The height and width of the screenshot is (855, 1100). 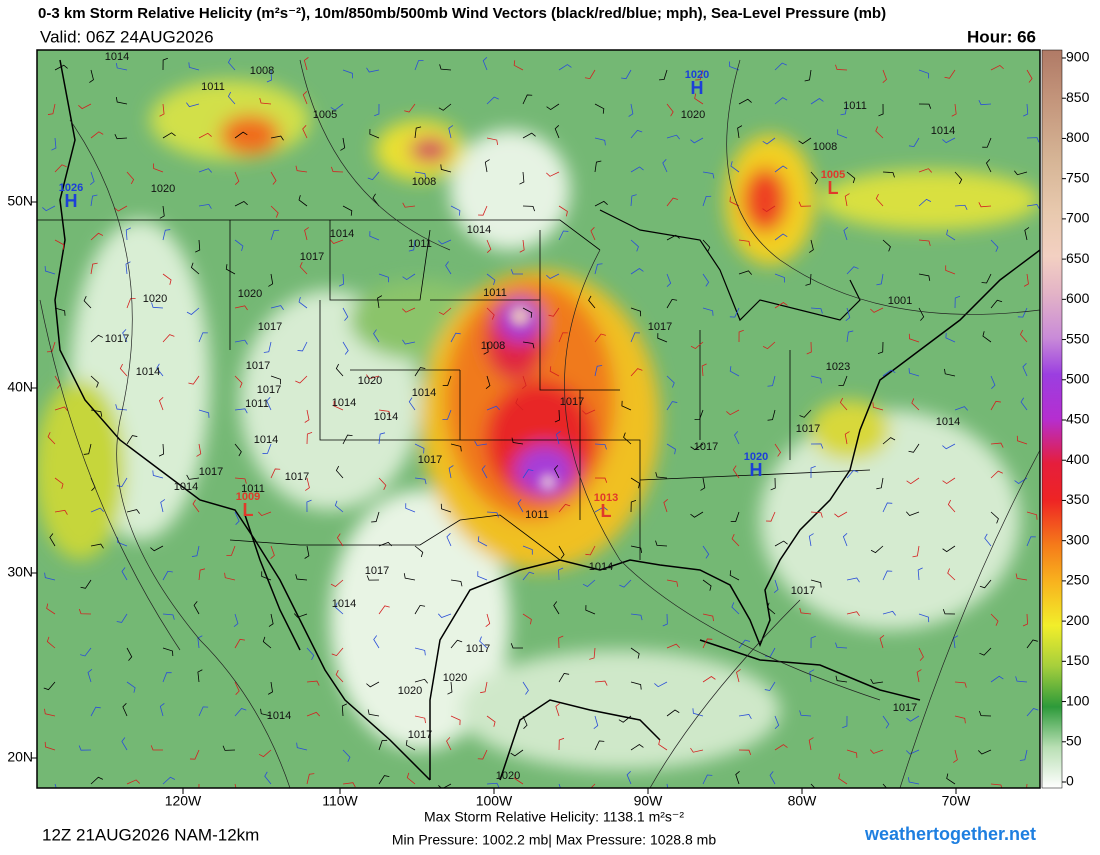 I want to click on longitude-label: 100W, so click(x=494, y=801).